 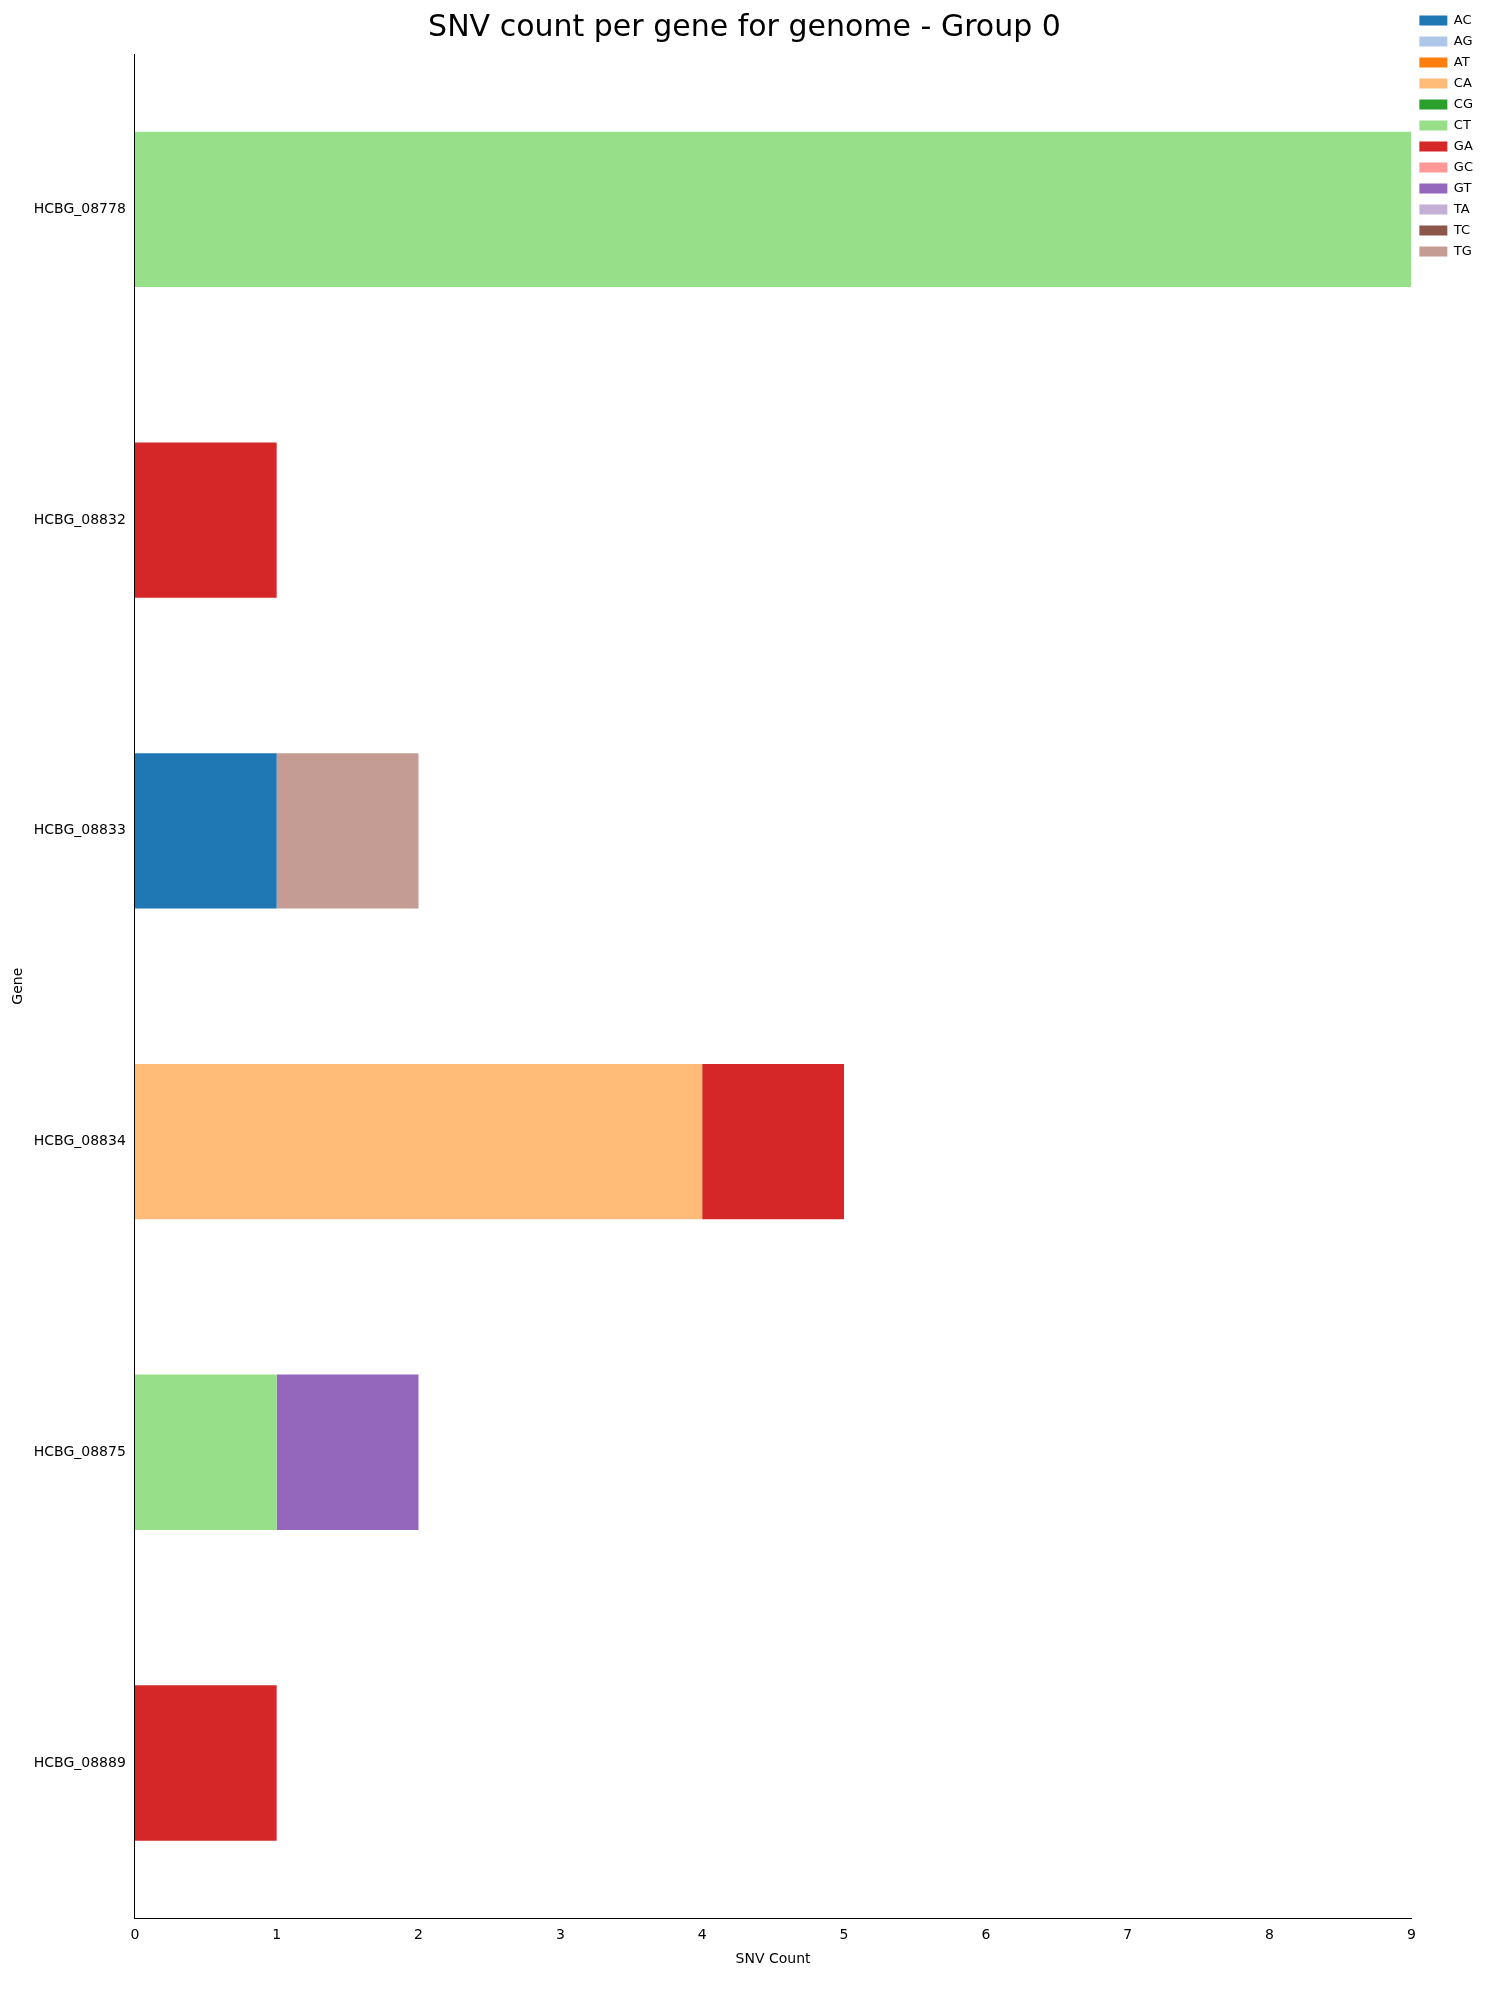 What do you see at coordinates (79, 208) in the screenshot?
I see `y-tick-label: HCBG_08778` at bounding box center [79, 208].